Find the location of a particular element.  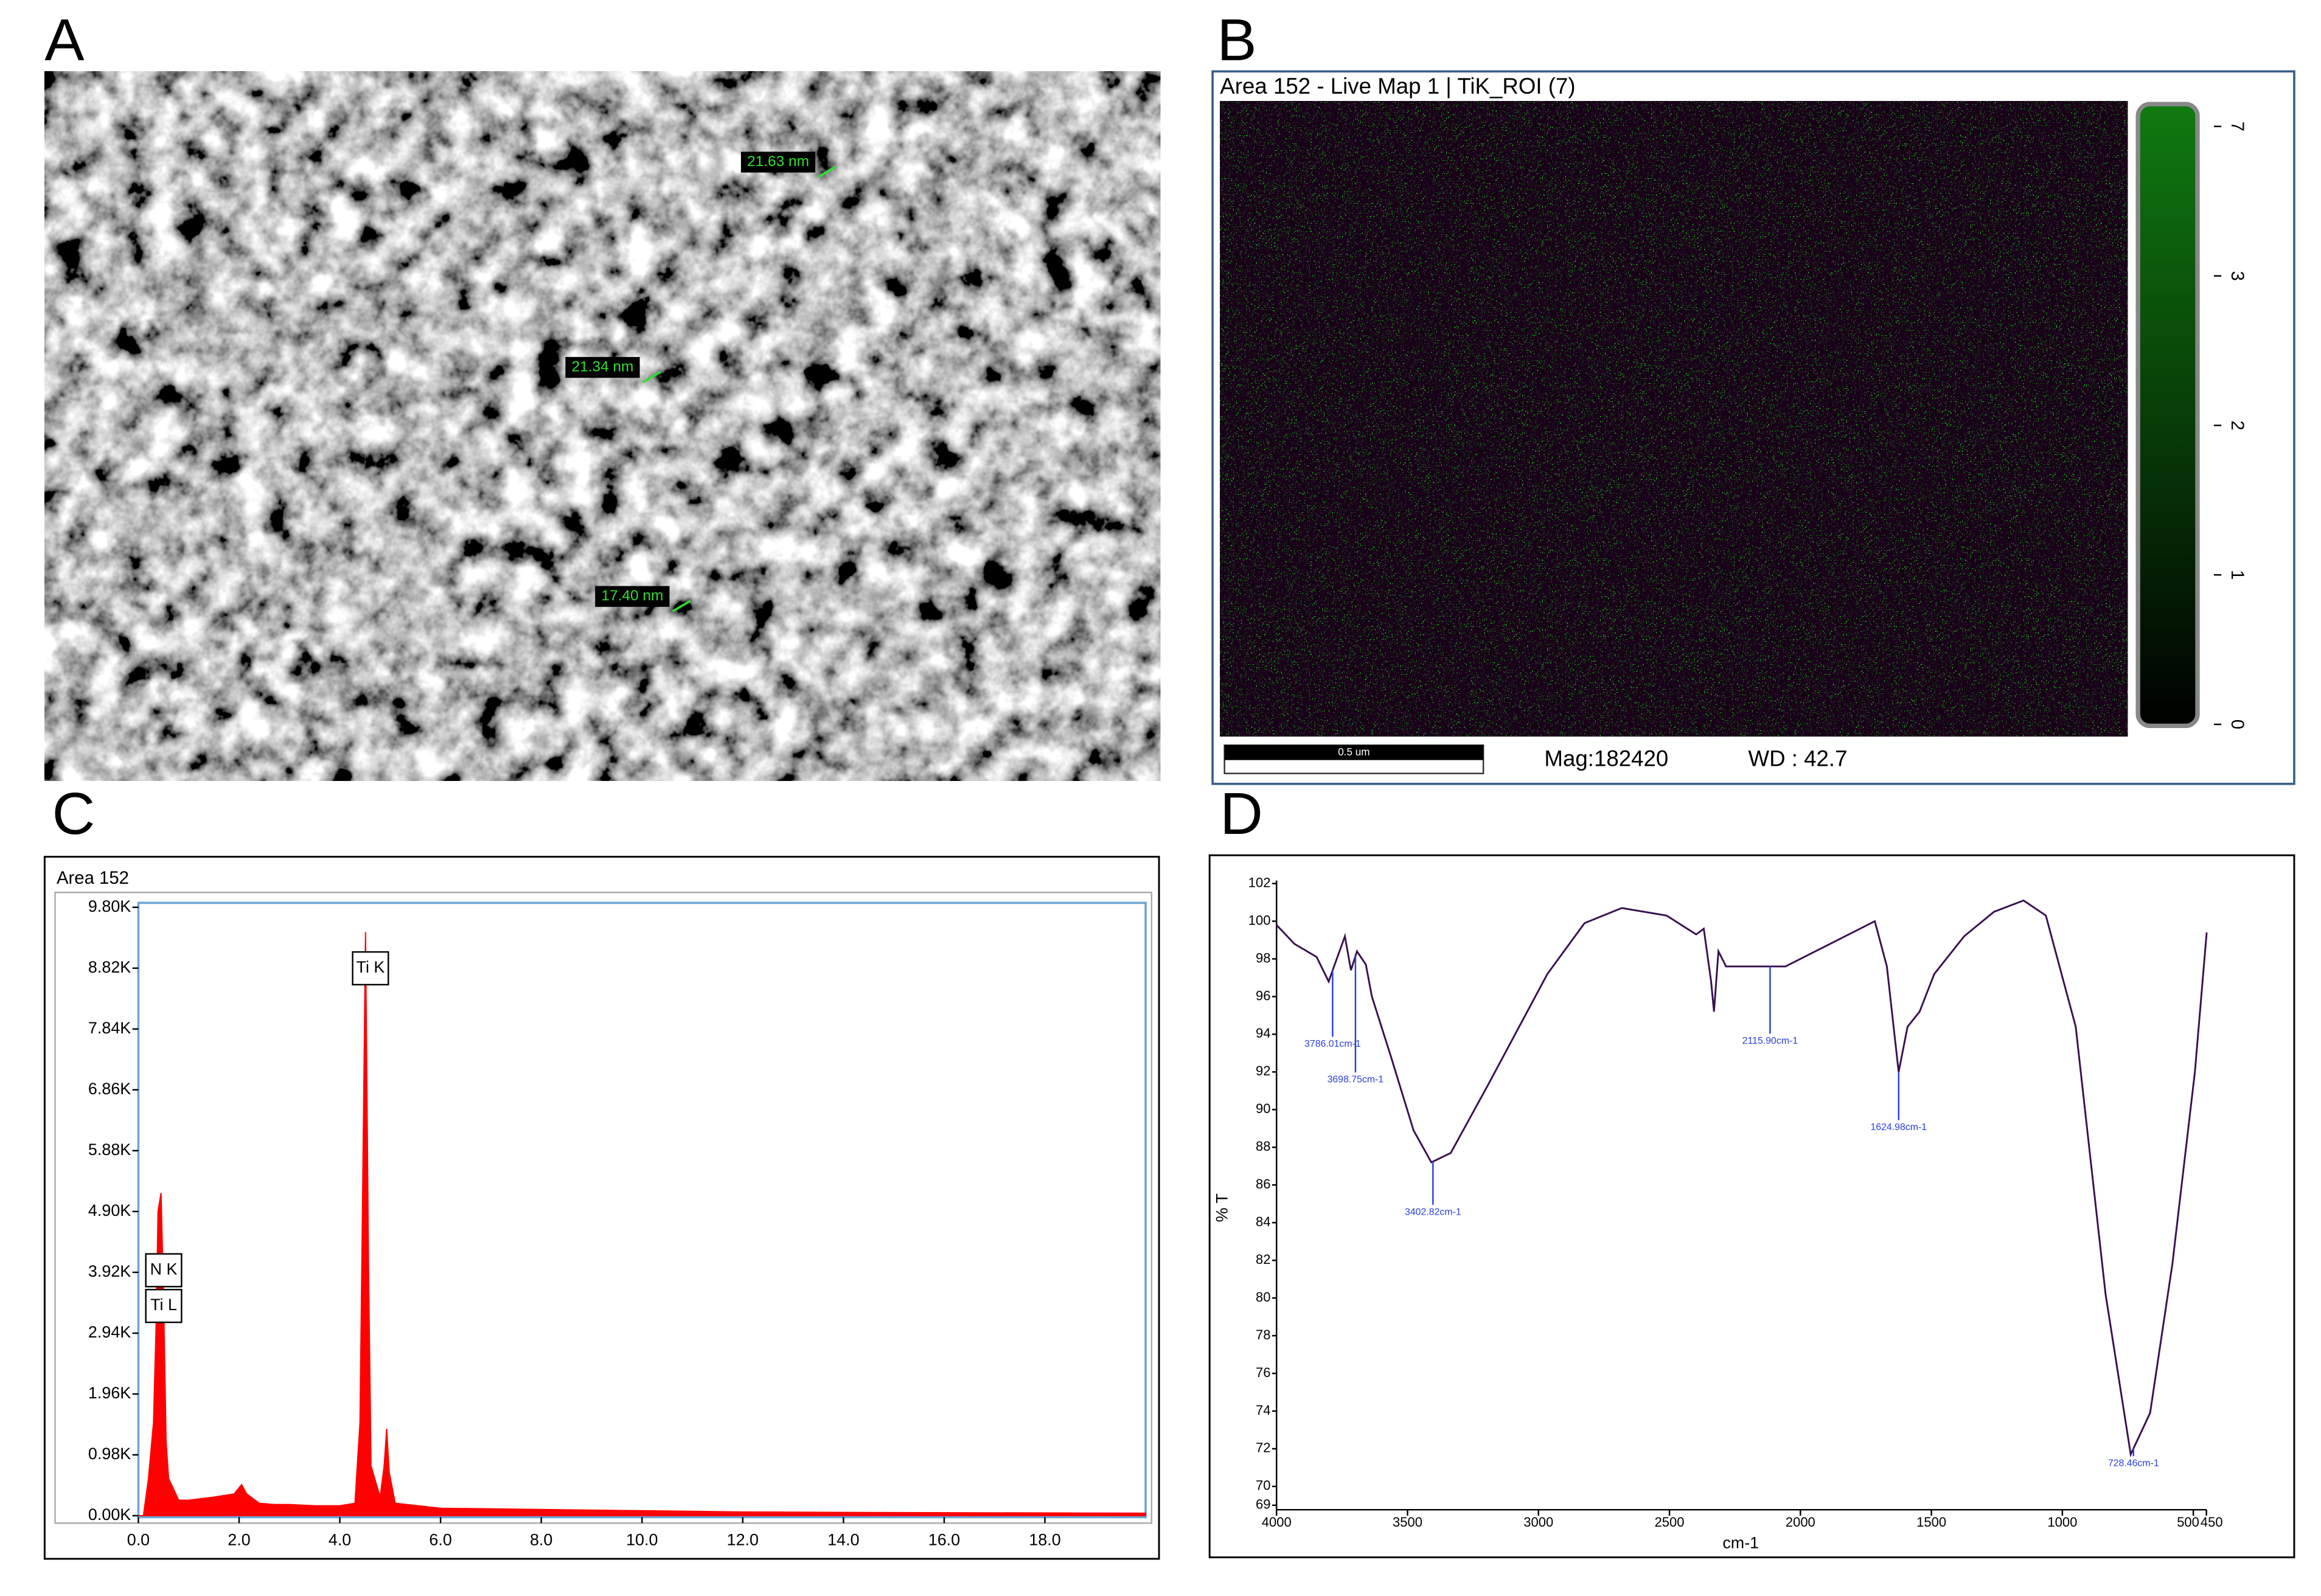

peak-label: N K is located at coordinates (164, 1269).